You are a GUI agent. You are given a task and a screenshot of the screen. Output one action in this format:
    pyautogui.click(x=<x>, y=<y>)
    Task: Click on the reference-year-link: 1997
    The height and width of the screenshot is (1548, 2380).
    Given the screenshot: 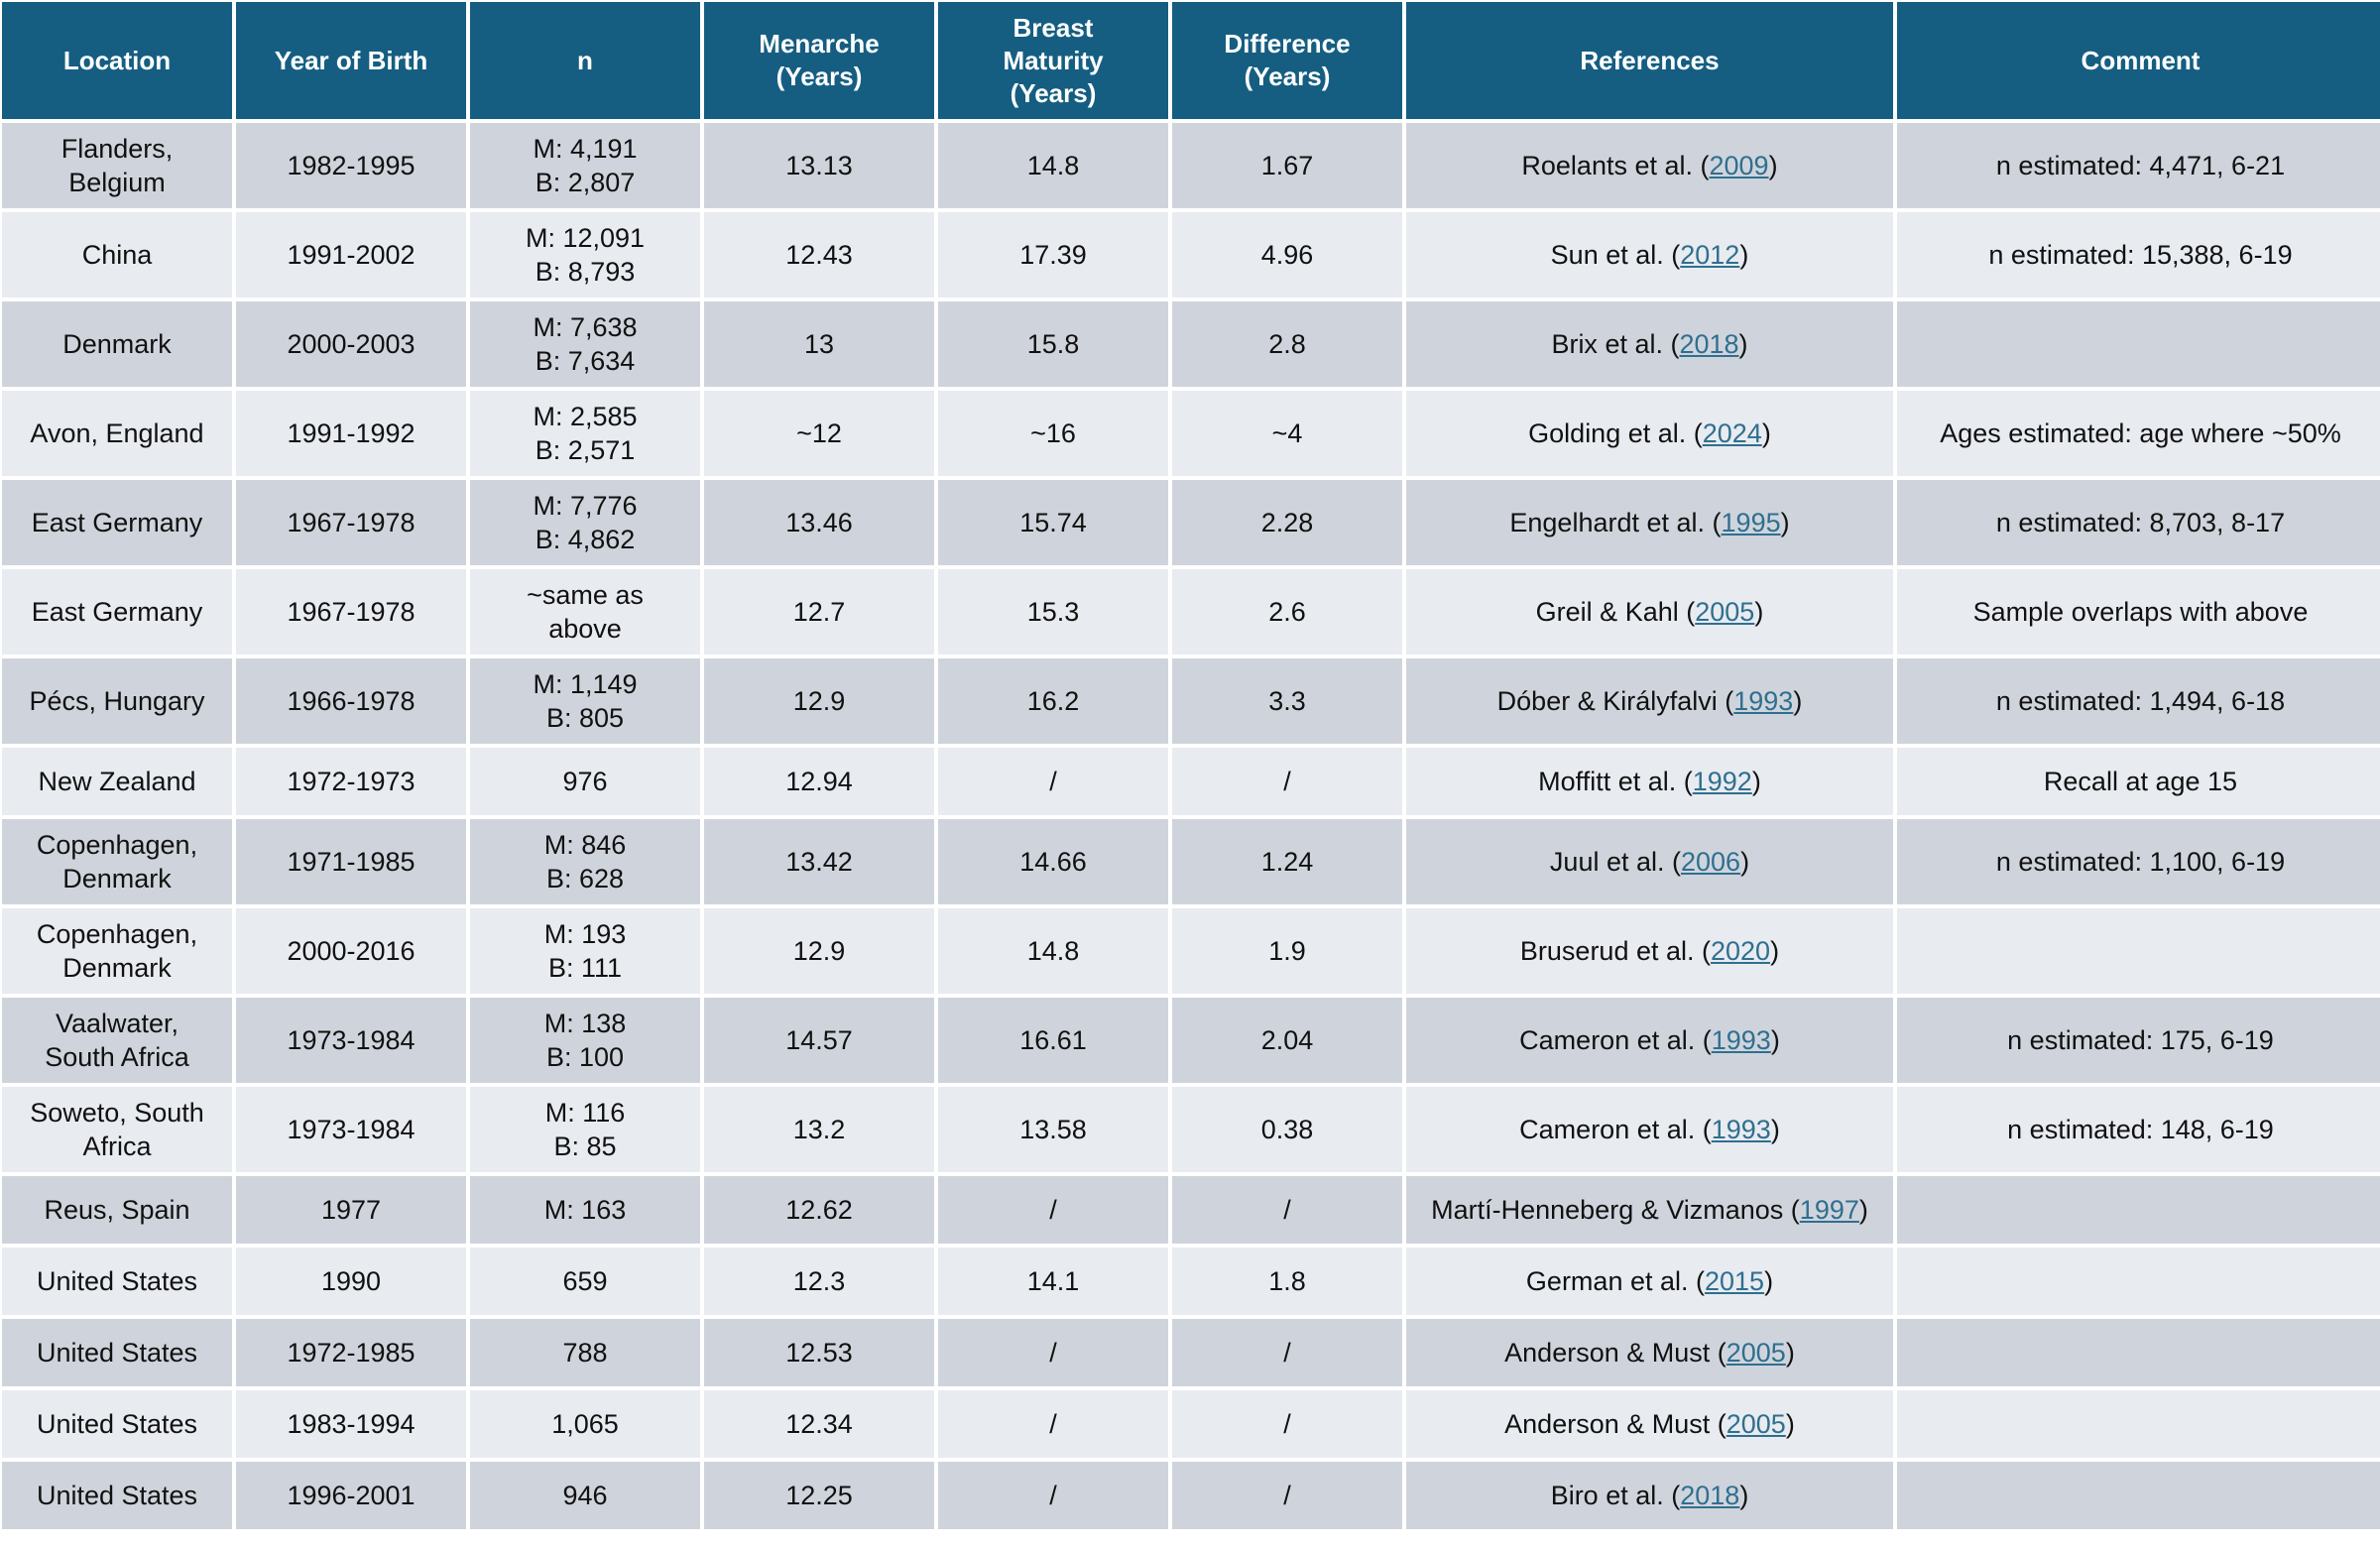 What is the action you would take?
    pyautogui.click(x=1829, y=1210)
    